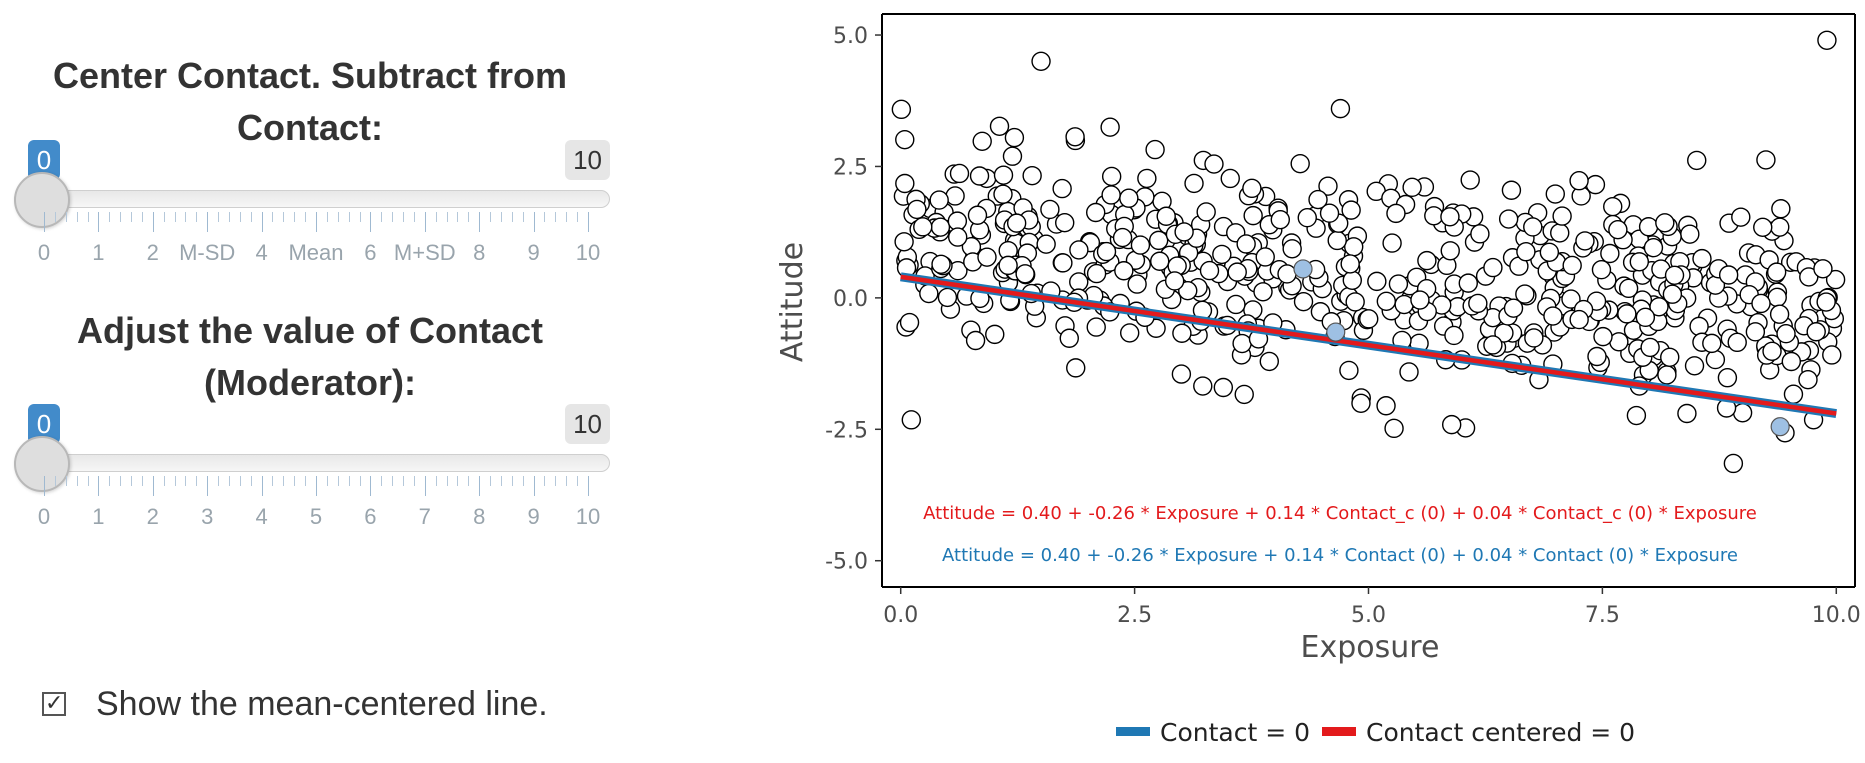  Describe the element at coordinates (850, 167) in the screenshot. I see `y-tick-label: 2.5` at that location.